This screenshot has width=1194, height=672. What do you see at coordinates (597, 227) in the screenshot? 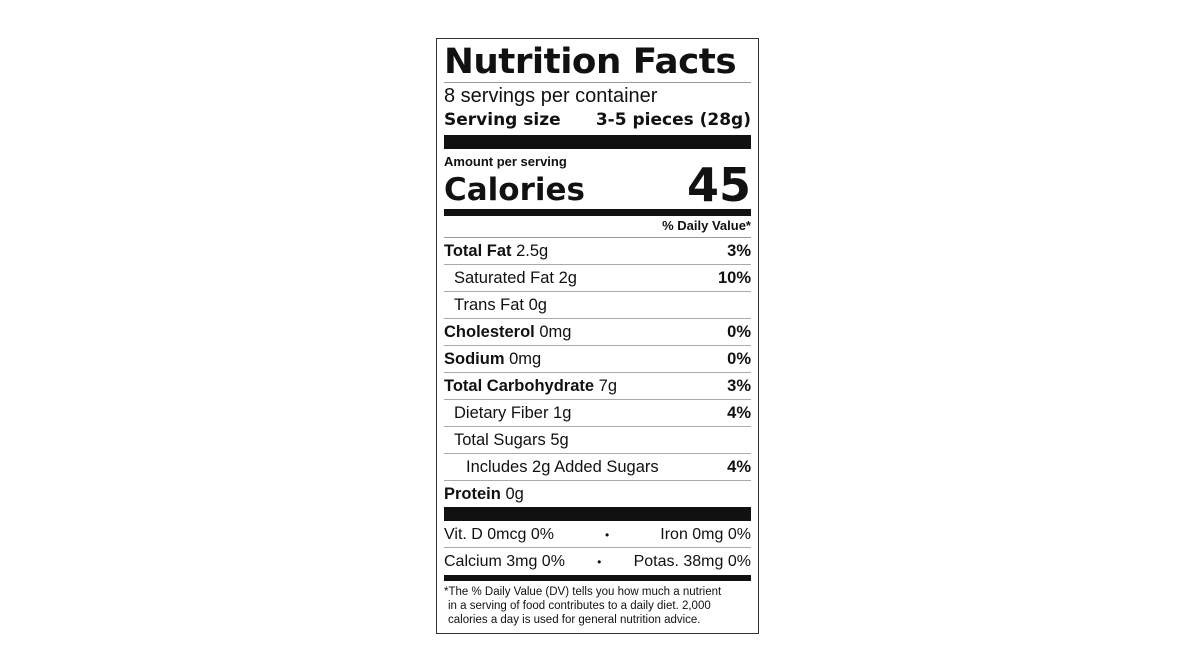
I see `daily-value-header: % Daily Value*` at bounding box center [597, 227].